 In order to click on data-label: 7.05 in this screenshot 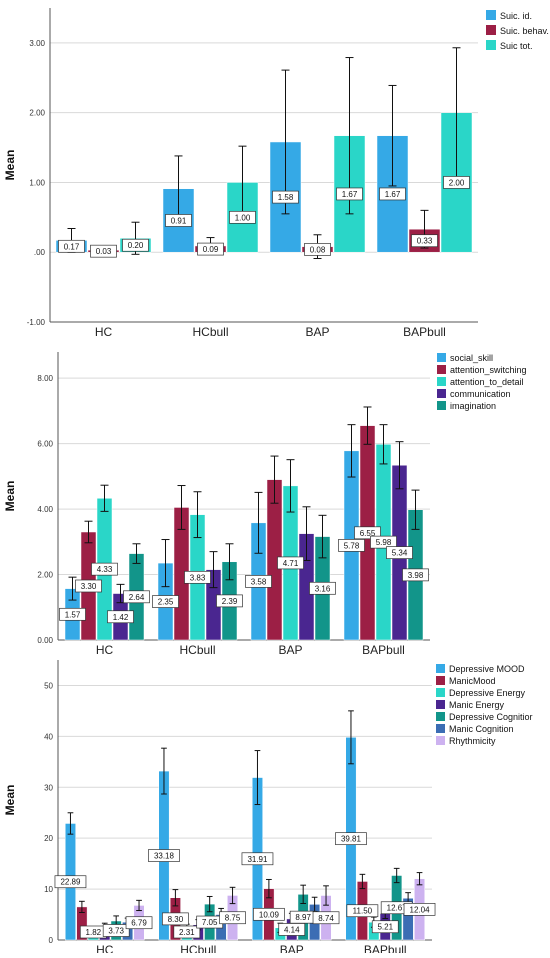, I will do `click(210, 922)`.